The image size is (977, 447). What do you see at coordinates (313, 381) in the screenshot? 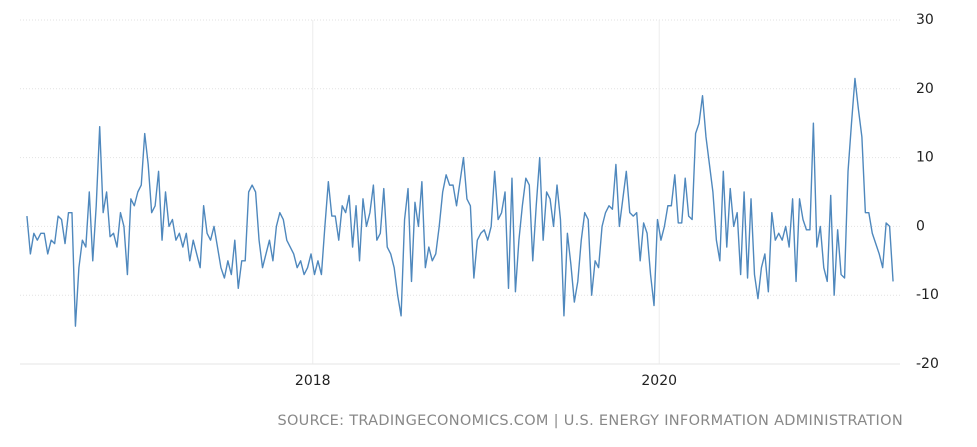
I see `x-tick-label: 2018` at bounding box center [313, 381].